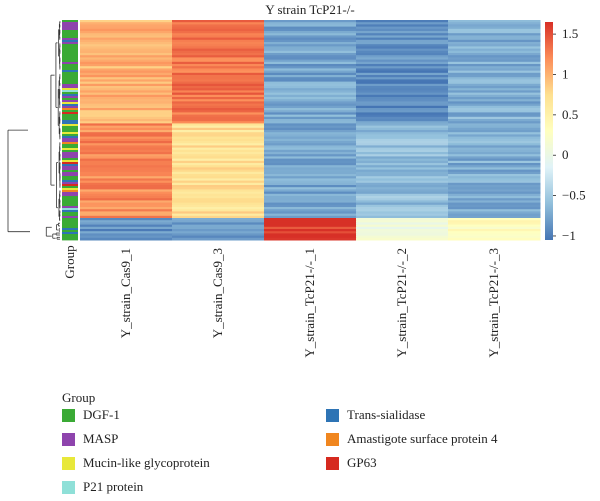  What do you see at coordinates (565, 73) in the screenshot?
I see `colorbar-tick-label: 1` at bounding box center [565, 73].